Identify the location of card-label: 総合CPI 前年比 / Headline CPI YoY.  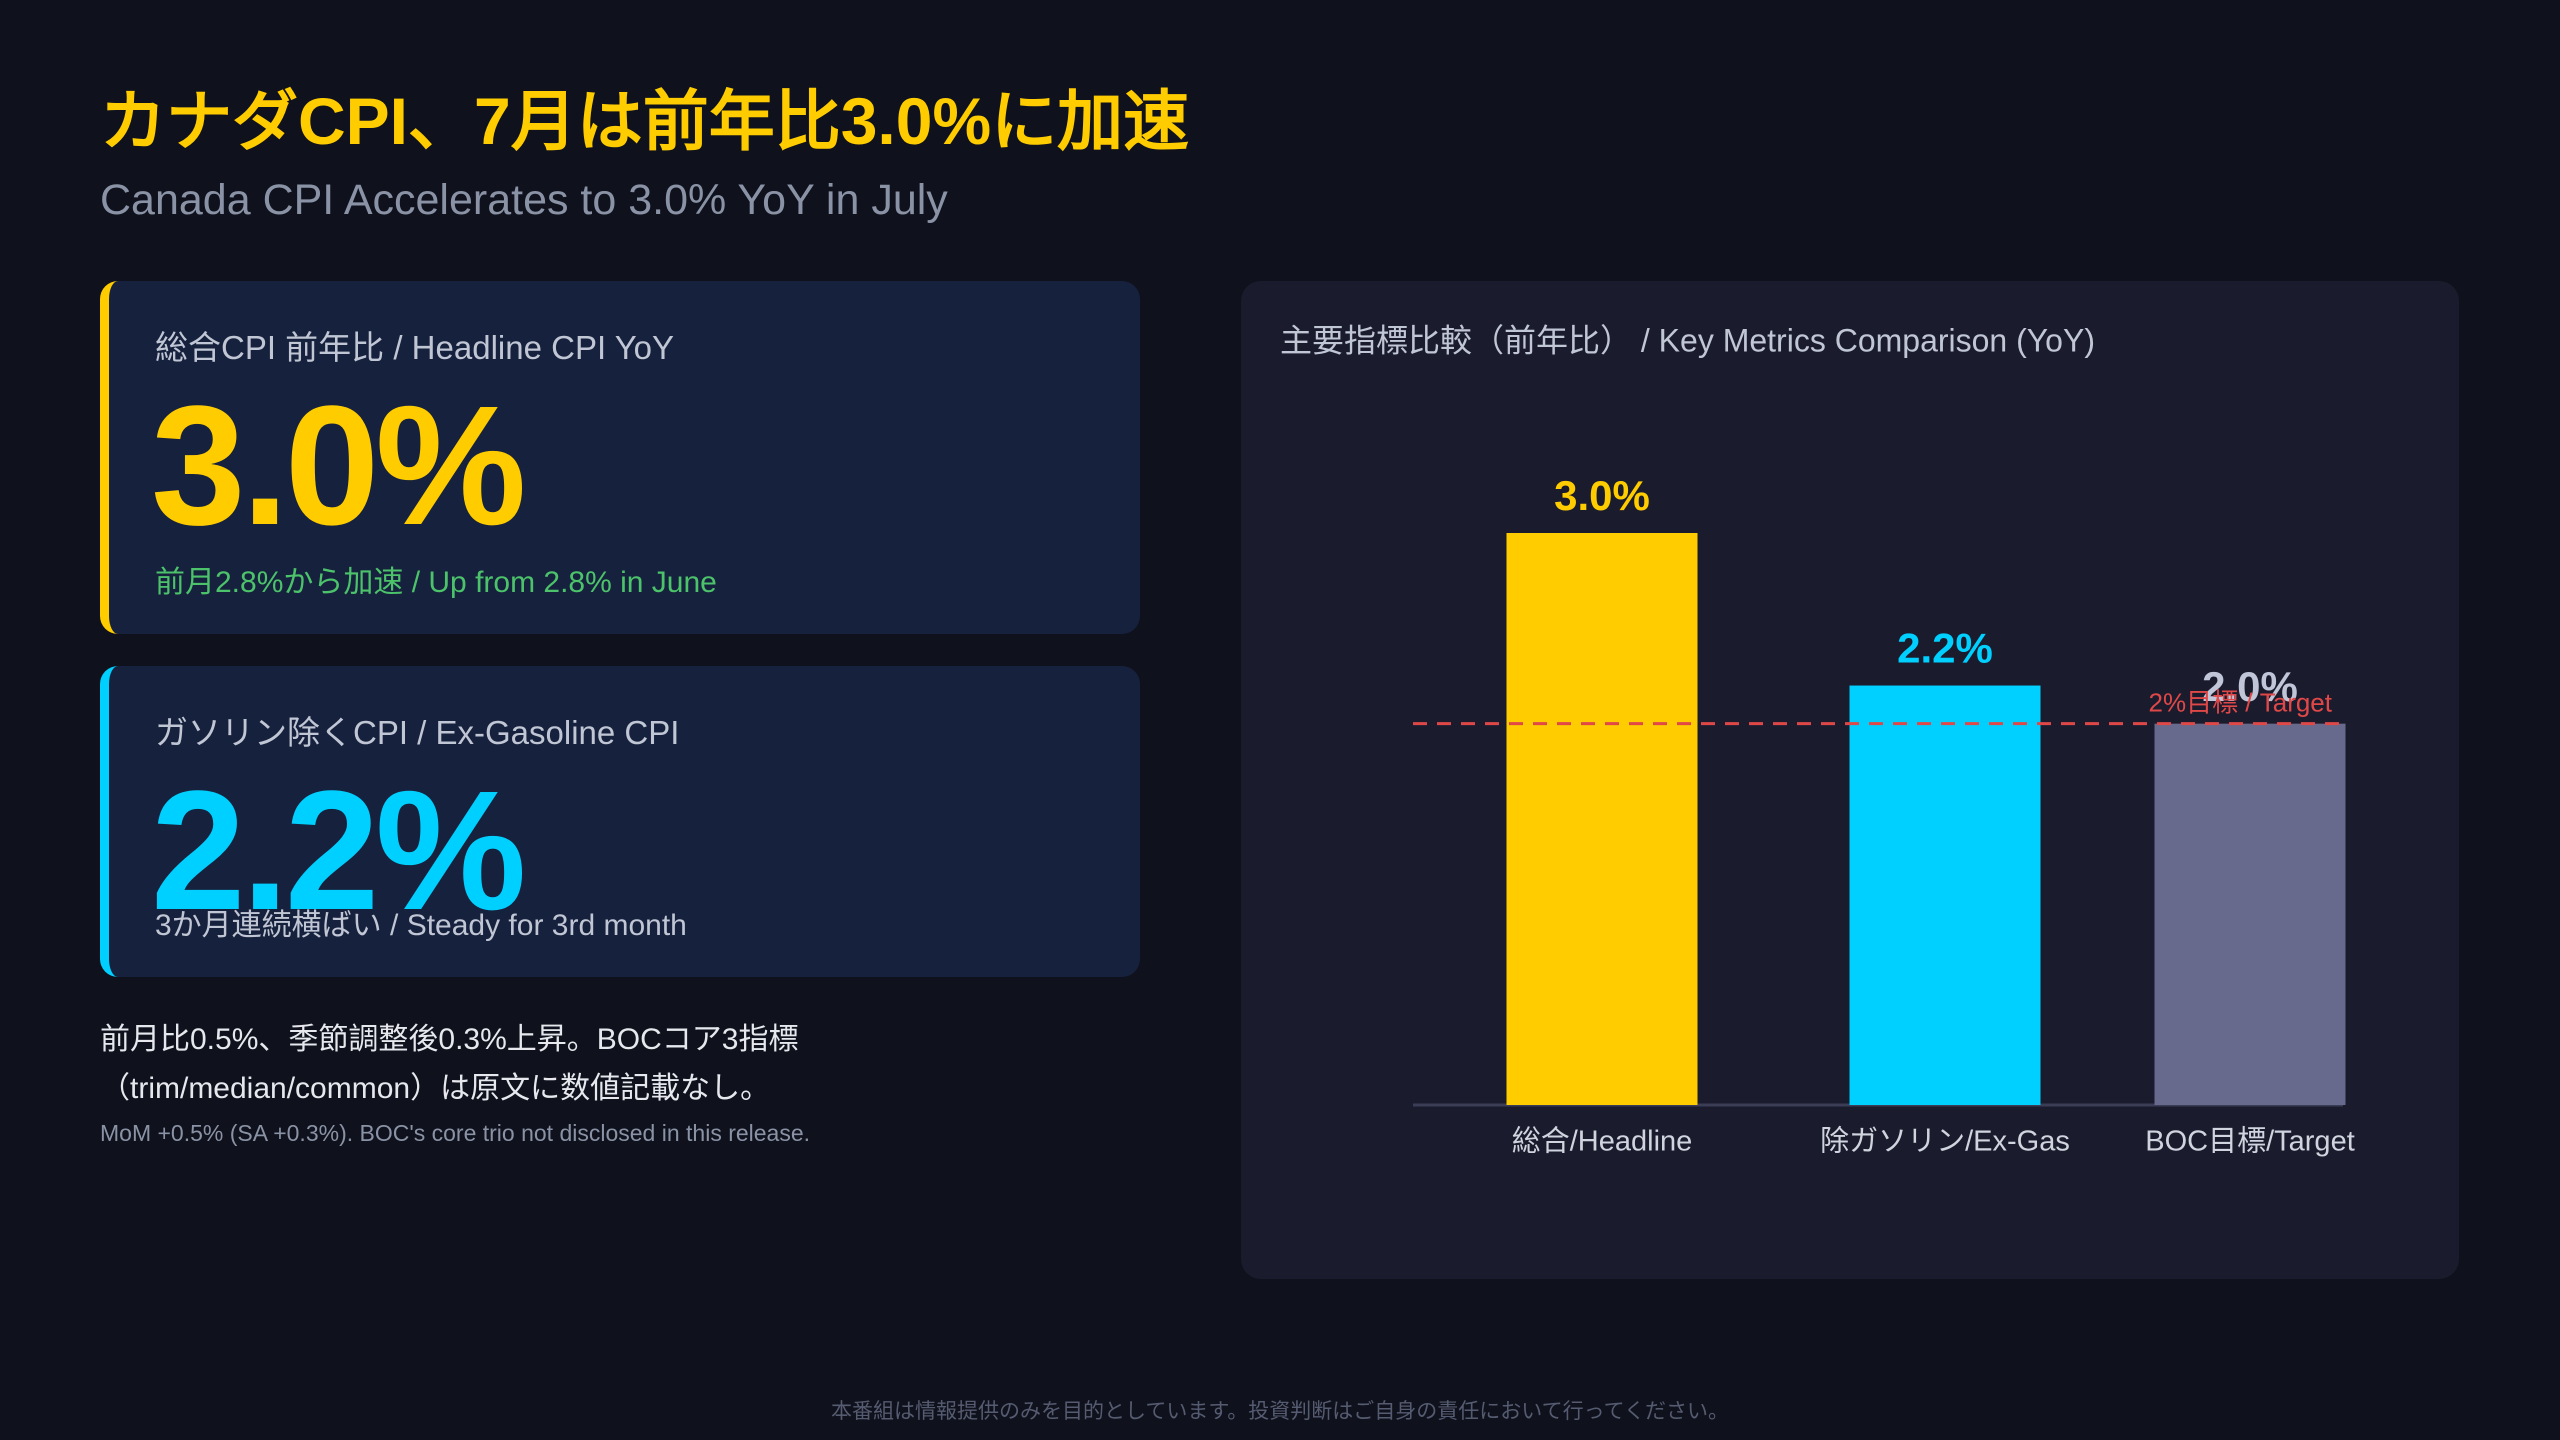
(415, 347).